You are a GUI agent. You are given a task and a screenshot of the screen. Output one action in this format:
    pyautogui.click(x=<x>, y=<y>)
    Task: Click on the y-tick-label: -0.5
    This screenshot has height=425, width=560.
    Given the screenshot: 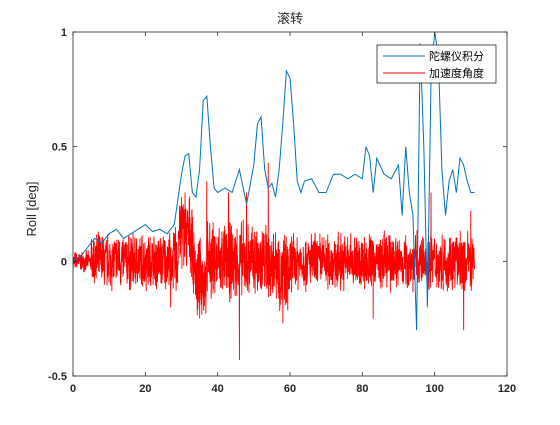 What is the action you would take?
    pyautogui.click(x=57, y=377)
    